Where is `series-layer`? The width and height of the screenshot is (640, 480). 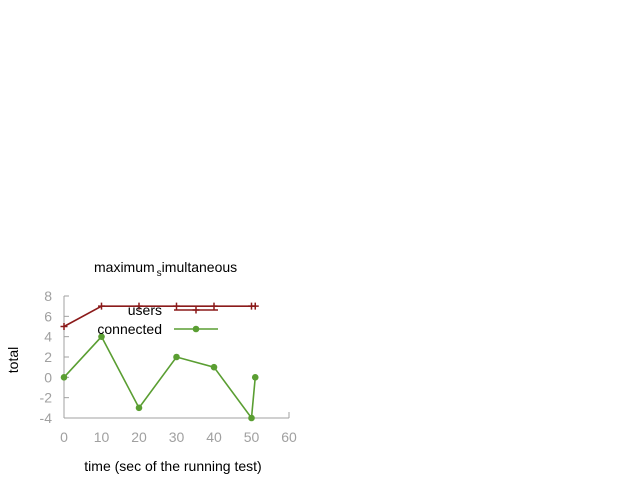
series-layer is located at coordinates (159, 362).